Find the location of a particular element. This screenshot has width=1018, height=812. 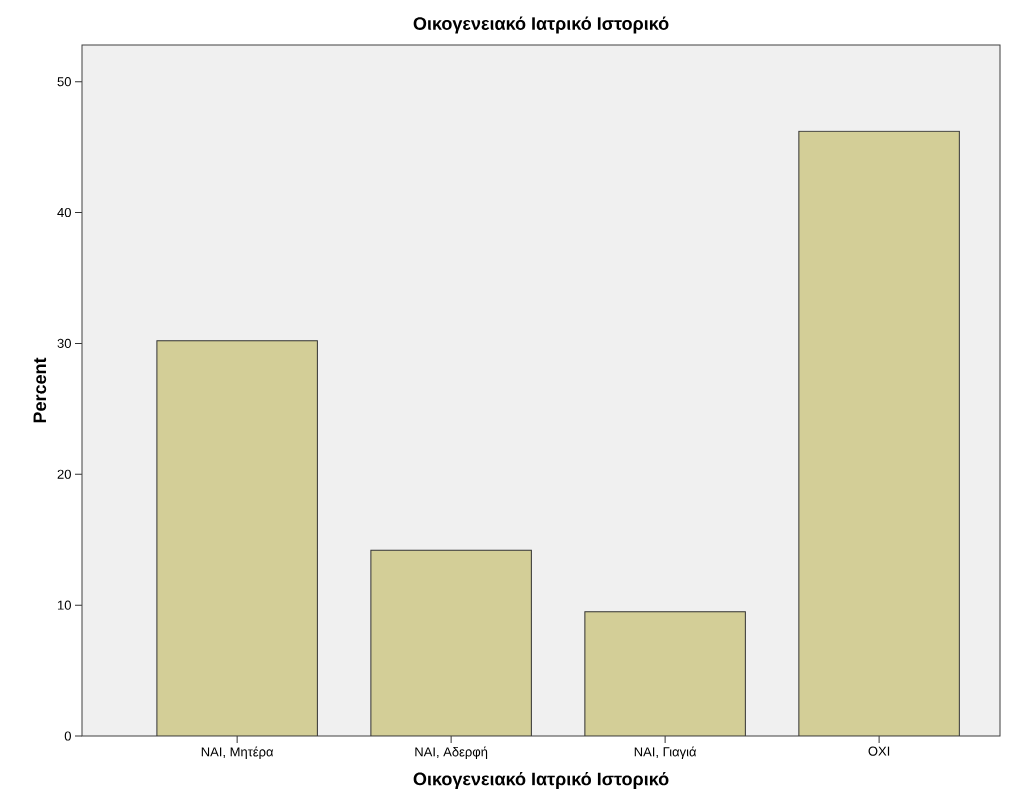

y-tick-label: 30 is located at coordinates (64, 343).